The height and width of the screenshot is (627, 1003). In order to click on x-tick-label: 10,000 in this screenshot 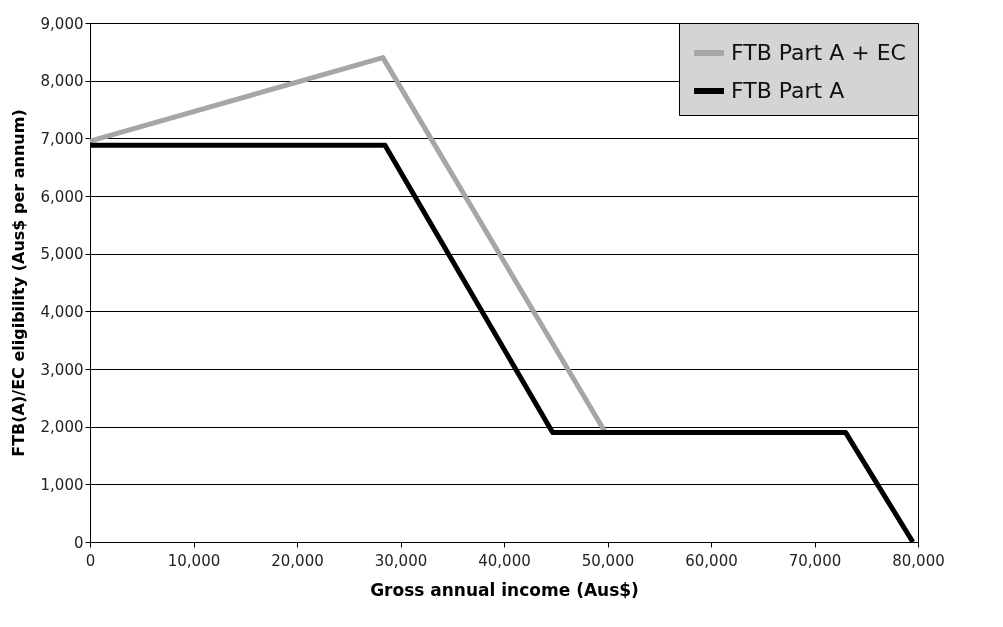, I will do `click(194, 560)`.